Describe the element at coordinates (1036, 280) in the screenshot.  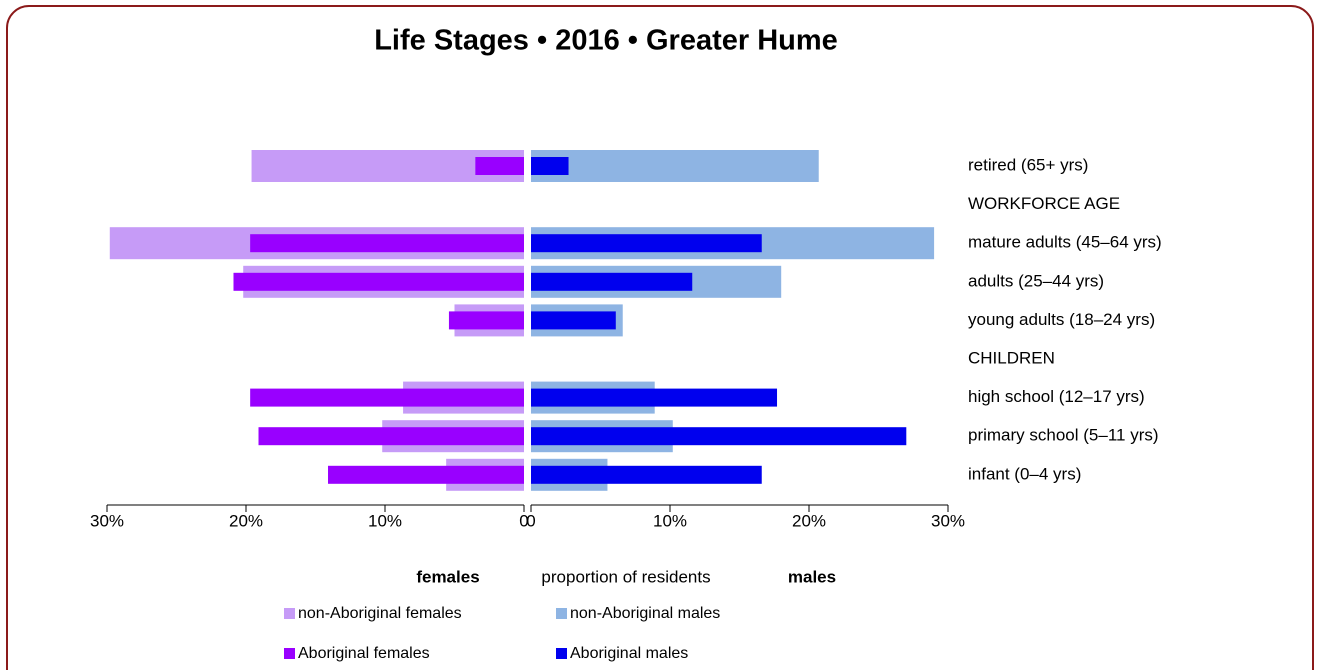
I see `category-label: adults (25–44 yrs)` at that location.